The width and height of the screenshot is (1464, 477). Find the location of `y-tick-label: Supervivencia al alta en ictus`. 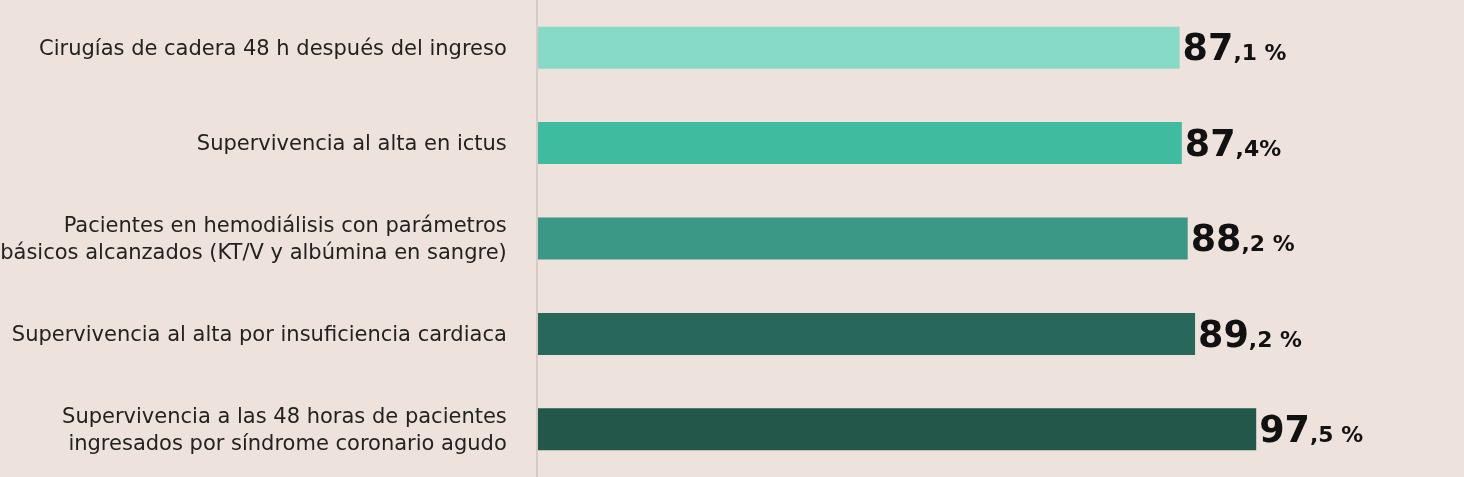

y-tick-label: Supervivencia al alta en ictus is located at coordinates (351, 143).